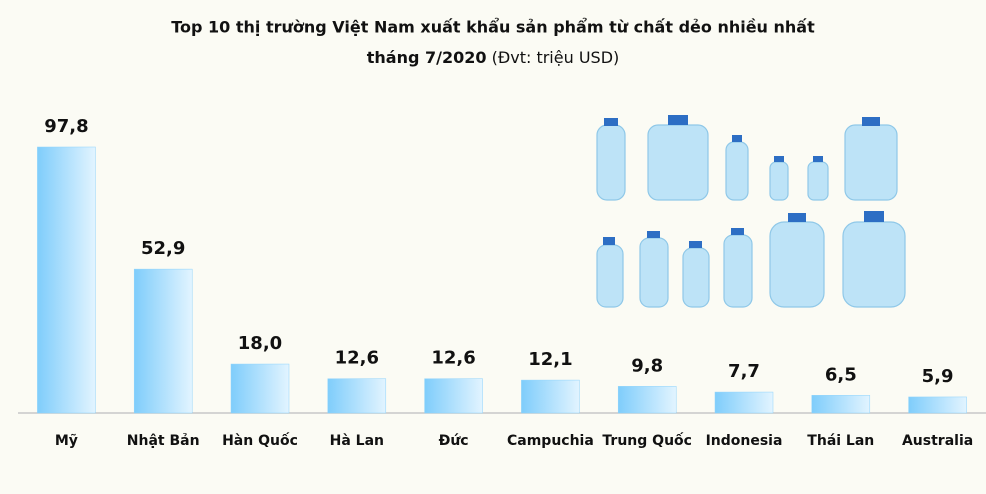 The image size is (986, 494). Describe the element at coordinates (163, 248) in the screenshot. I see `value-label: 52,9` at that location.